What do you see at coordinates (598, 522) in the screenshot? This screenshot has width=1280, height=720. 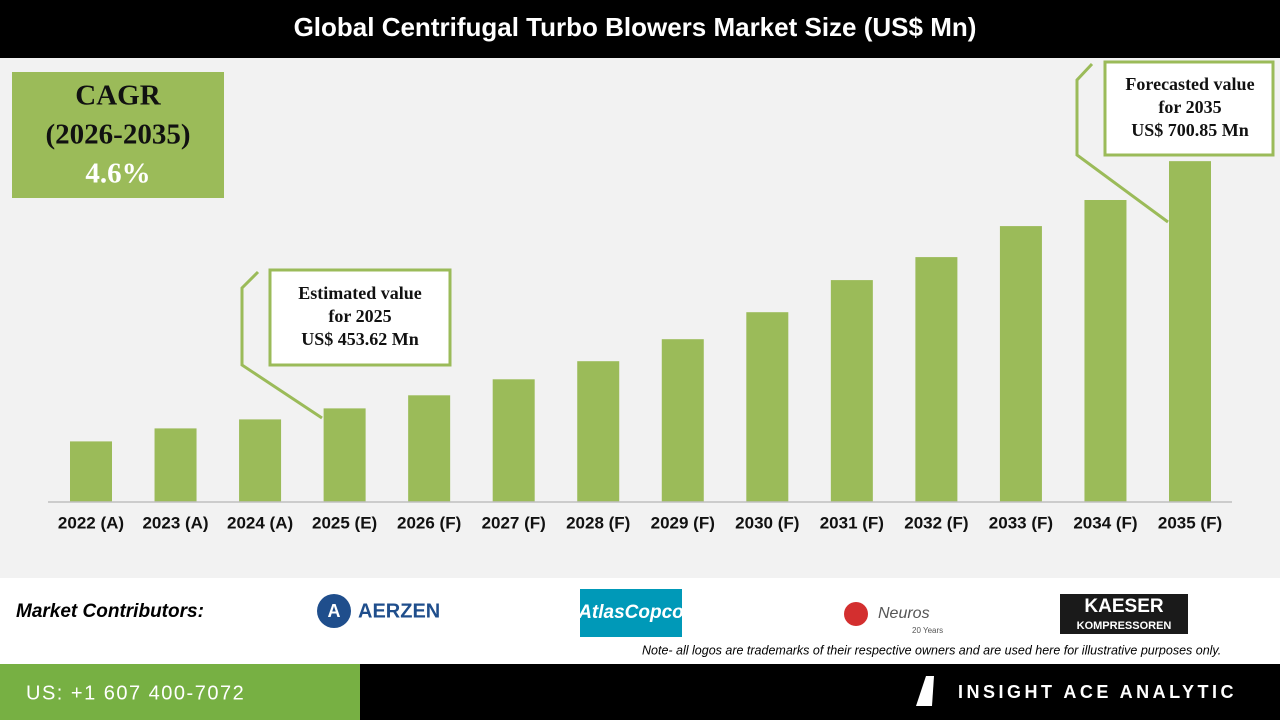 I see `x-tick-label: 2028 (F)` at bounding box center [598, 522].